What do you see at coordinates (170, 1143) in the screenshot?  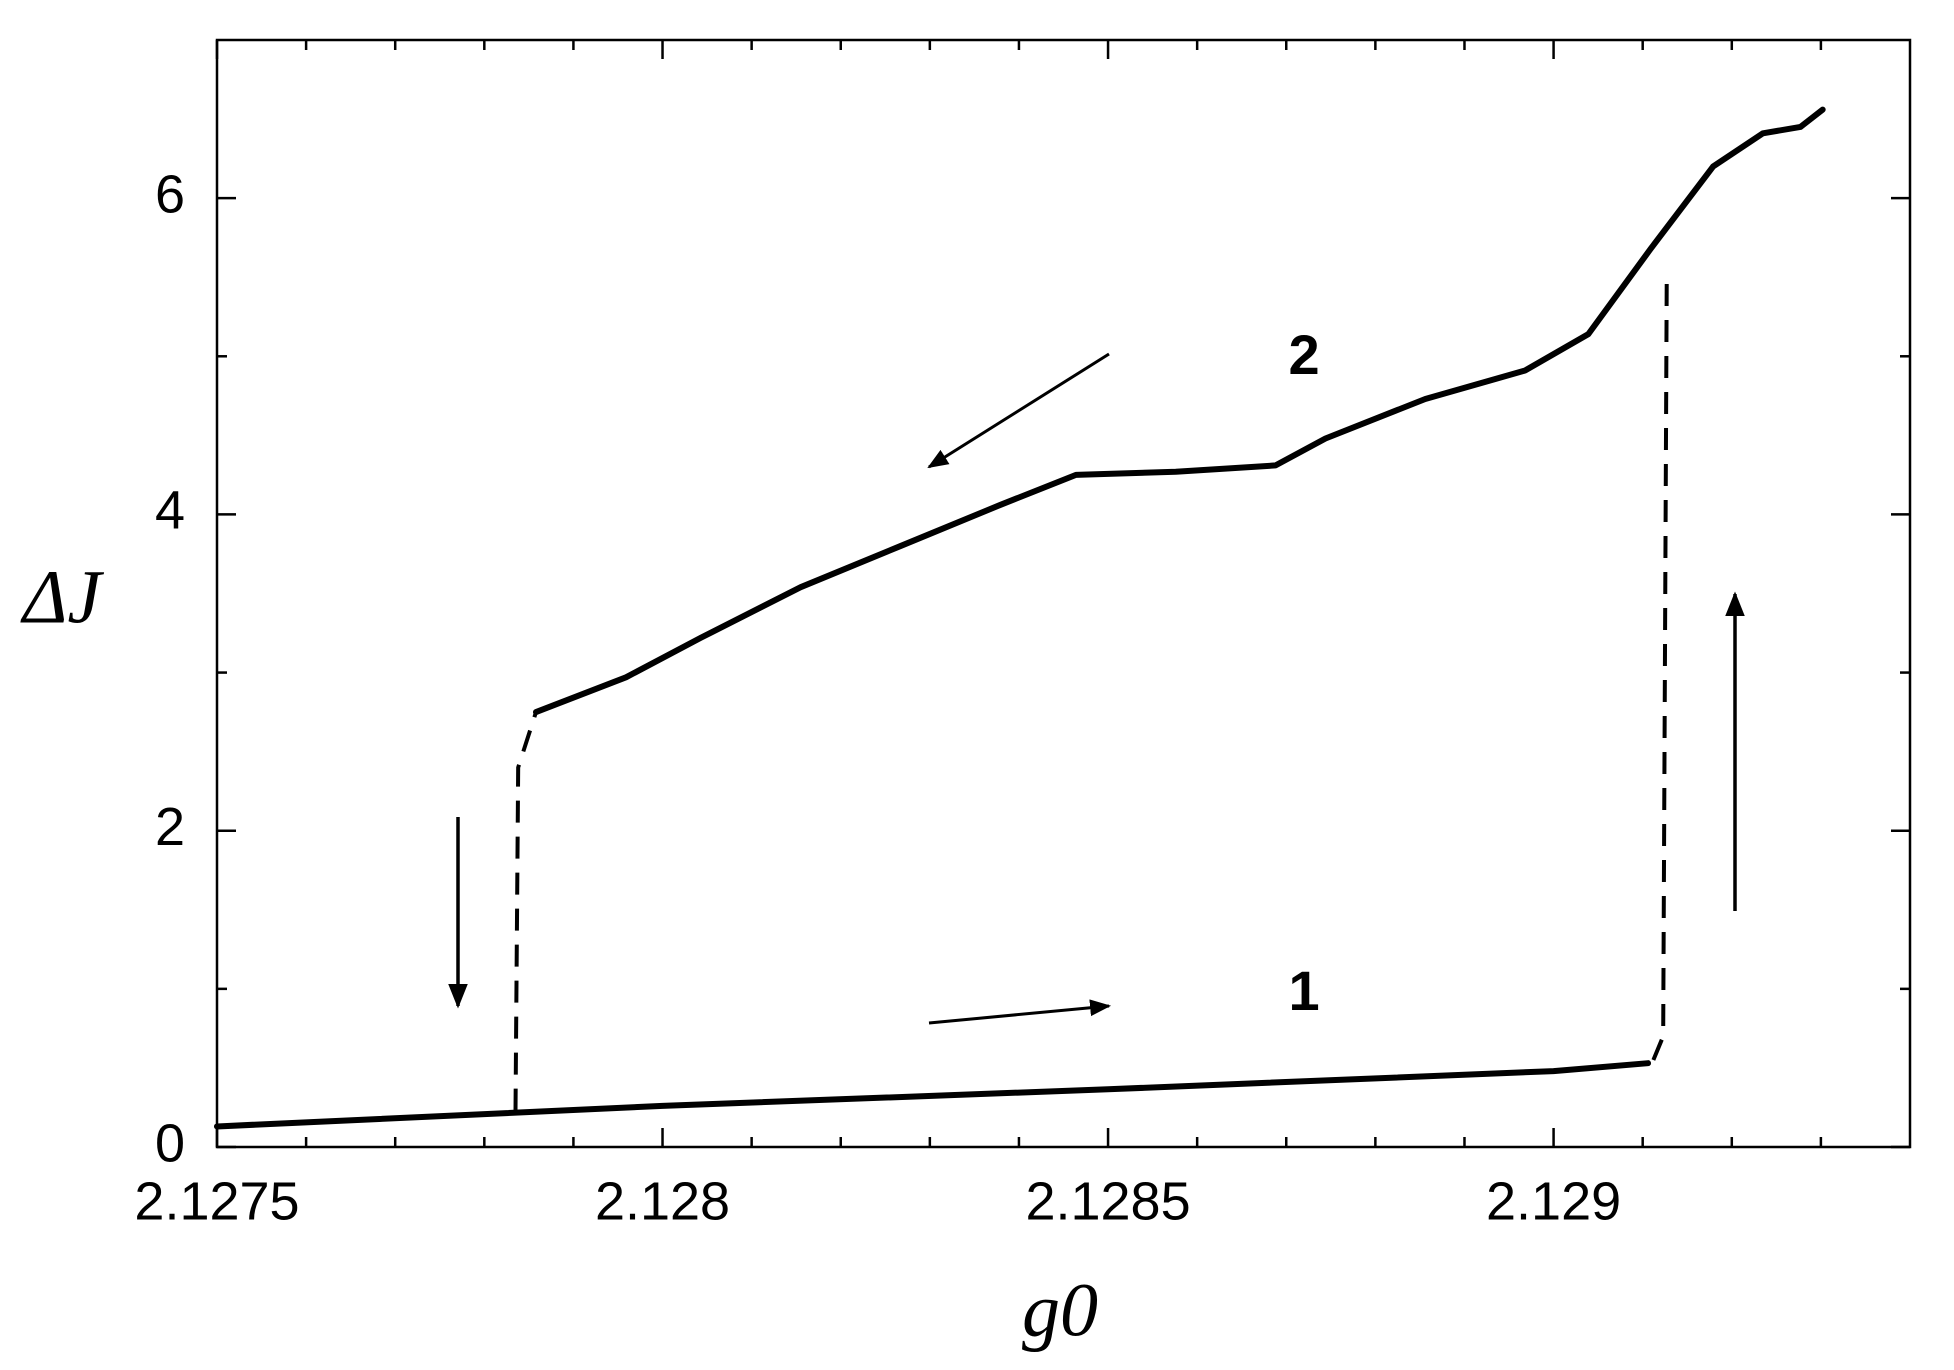 I see `y-tick-label: 0` at bounding box center [170, 1143].